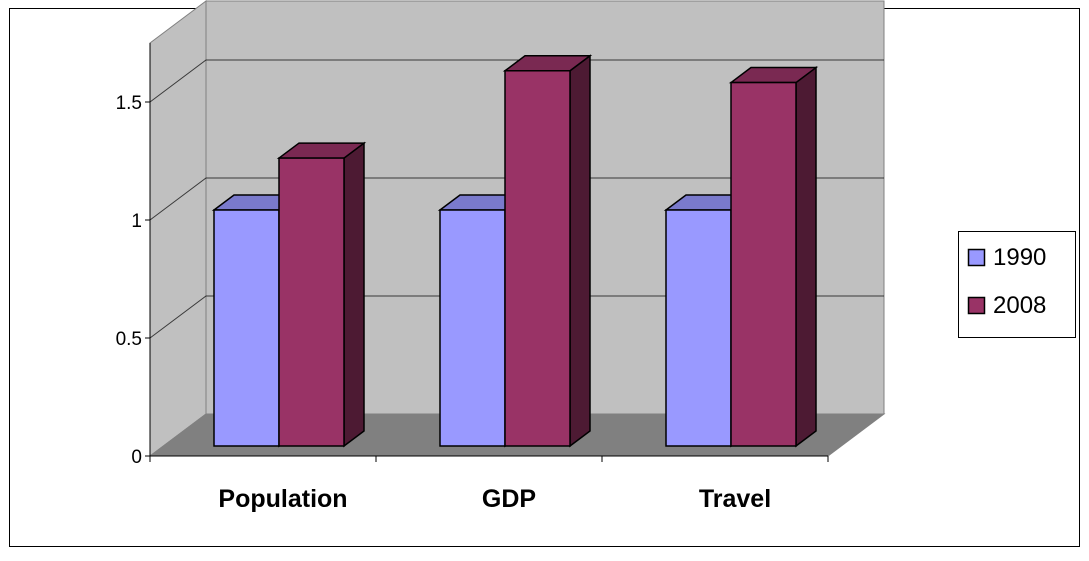 The width and height of the screenshot is (1089, 561). What do you see at coordinates (129, 103) in the screenshot?
I see `y-tick-label: 1.5` at bounding box center [129, 103].